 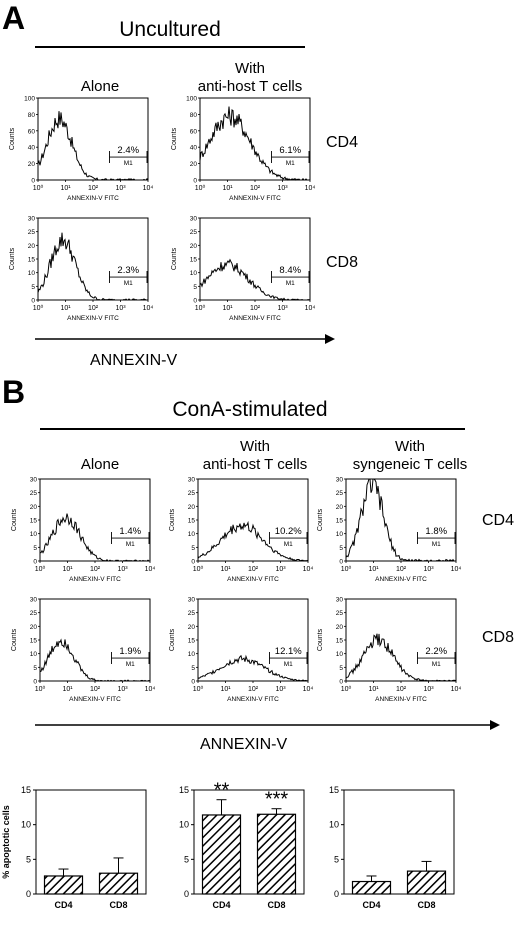 I want to click on bar-chart-svg: % apoptotic cells 0 5 10 15 CD4 CD8, so click(x=74, y=847).